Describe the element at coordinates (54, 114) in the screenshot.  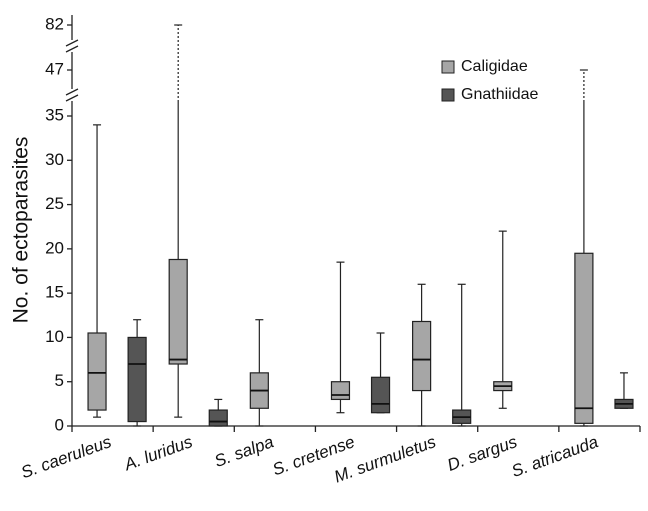
I see `y-tick-label: 35` at that location.